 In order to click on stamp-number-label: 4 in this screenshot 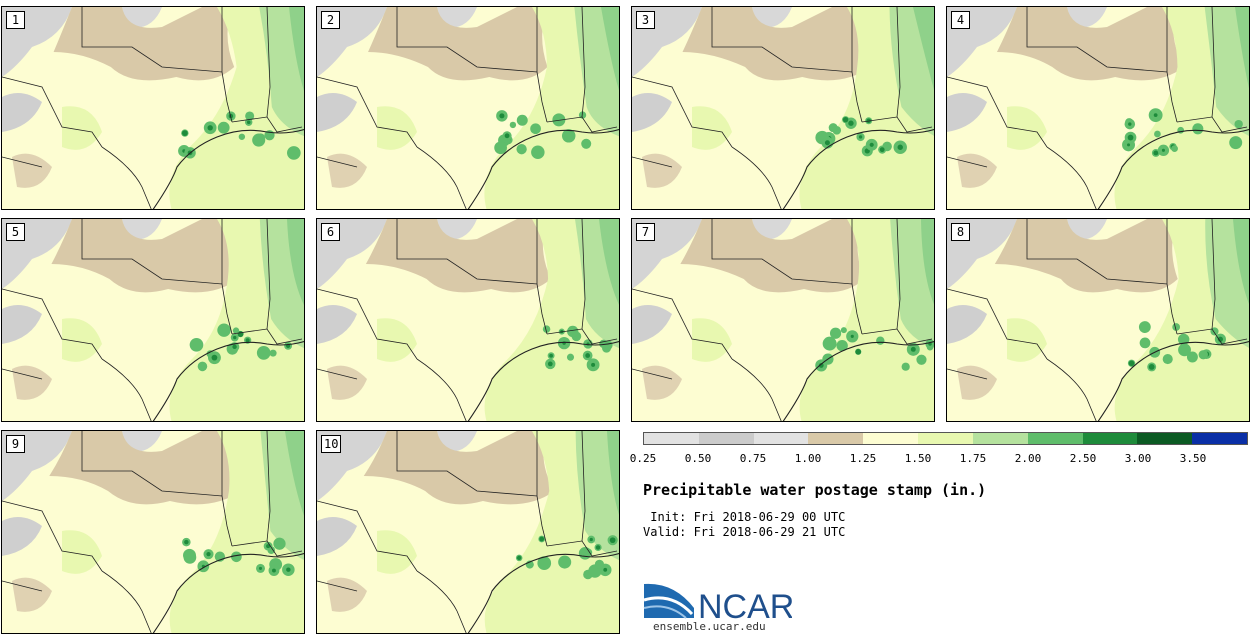, I will do `click(960, 20)`.